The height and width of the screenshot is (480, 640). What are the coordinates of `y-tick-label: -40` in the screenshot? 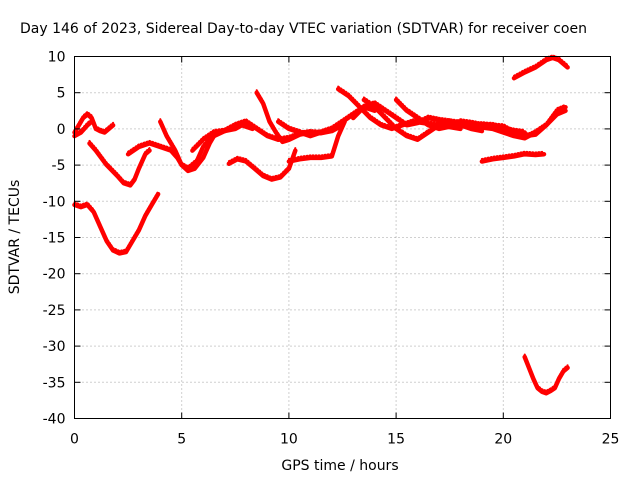 It's located at (54, 420).